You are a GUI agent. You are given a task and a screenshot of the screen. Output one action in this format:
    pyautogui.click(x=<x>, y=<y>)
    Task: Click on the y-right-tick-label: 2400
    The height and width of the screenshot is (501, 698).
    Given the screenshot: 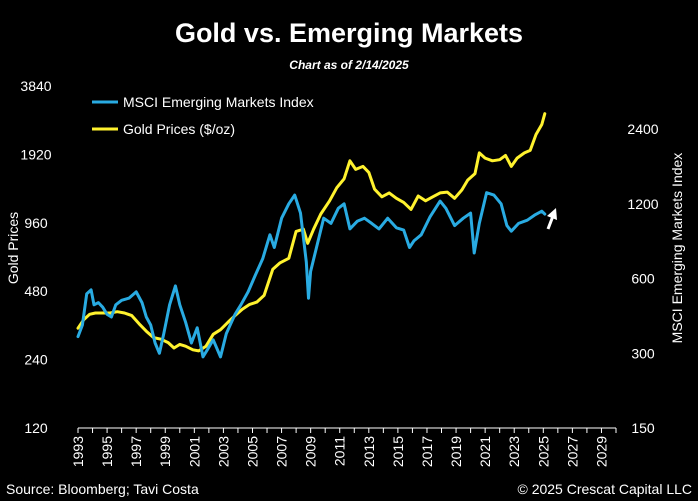 What is the action you would take?
    pyautogui.click(x=642, y=129)
    